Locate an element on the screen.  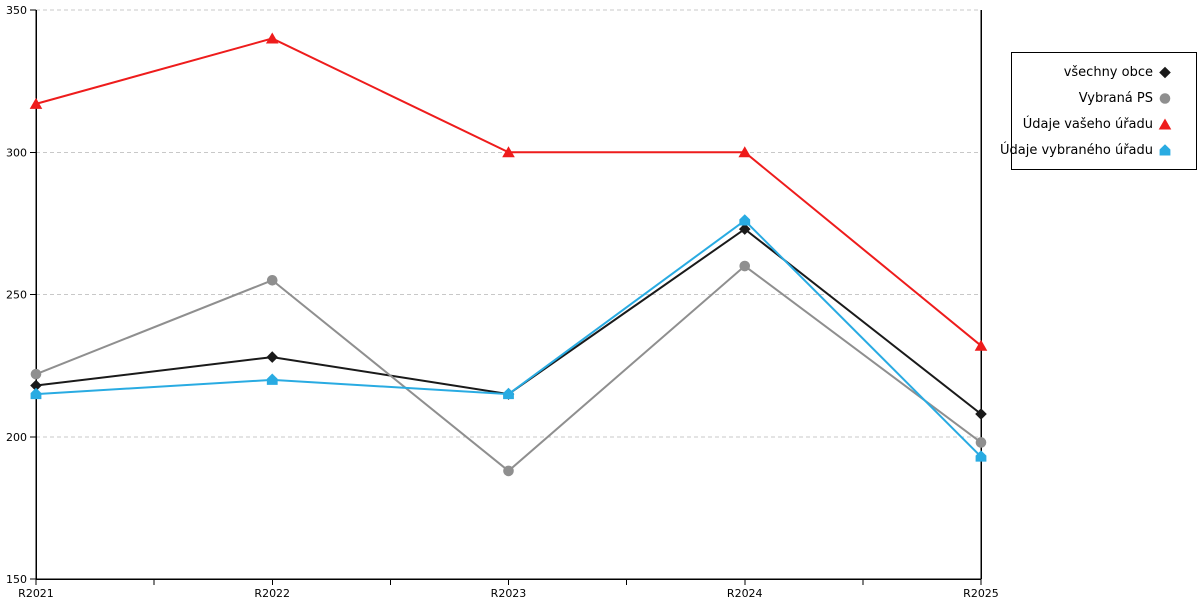
legend-item-vsechny-obce: všechny obce is located at coordinates (1095, 72).